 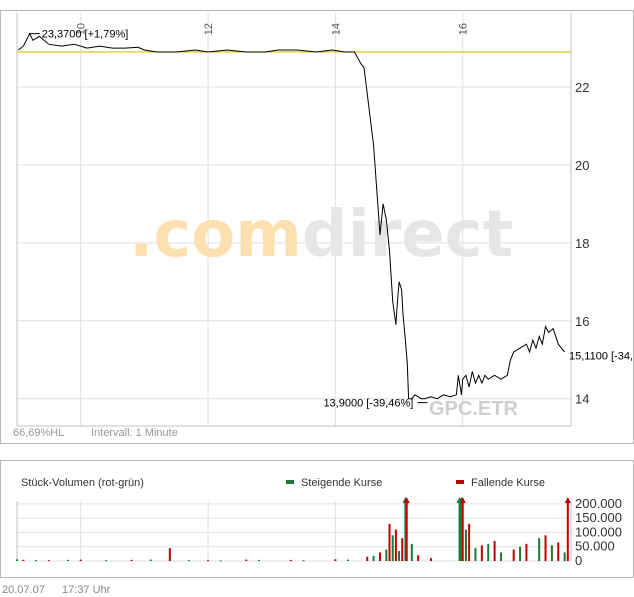 I want to click on x-tick-labels: 10 12 14 16, so click(x=273, y=29).